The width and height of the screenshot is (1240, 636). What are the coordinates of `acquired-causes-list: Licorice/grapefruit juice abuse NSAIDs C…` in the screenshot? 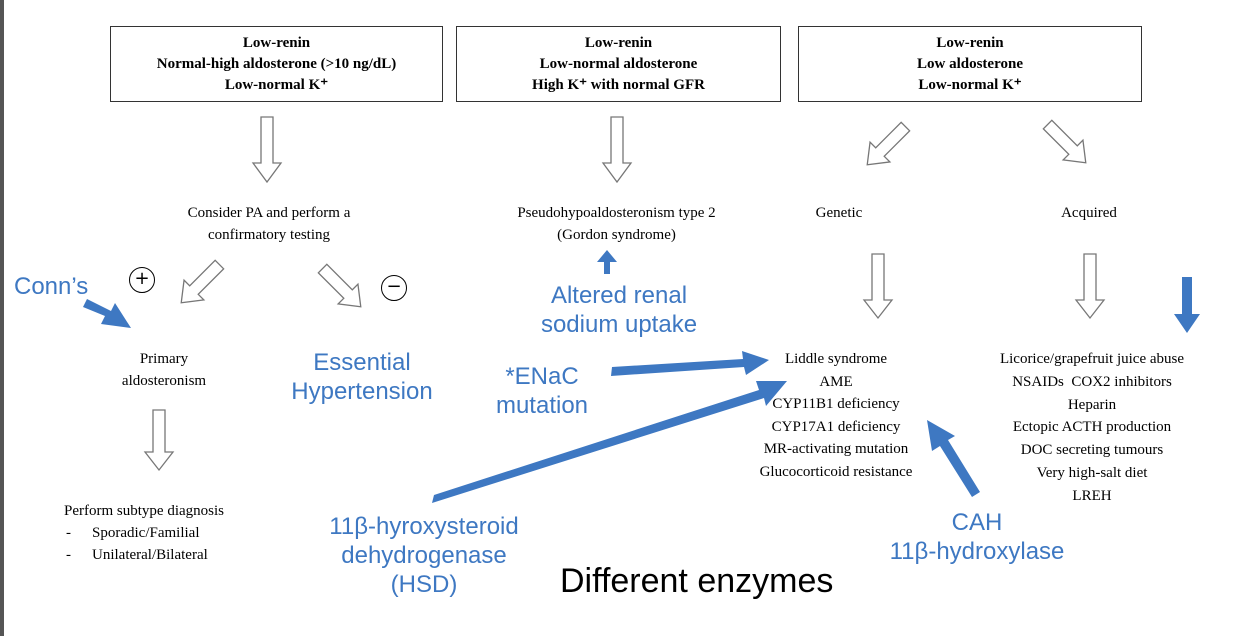 It's located at (1092, 428).